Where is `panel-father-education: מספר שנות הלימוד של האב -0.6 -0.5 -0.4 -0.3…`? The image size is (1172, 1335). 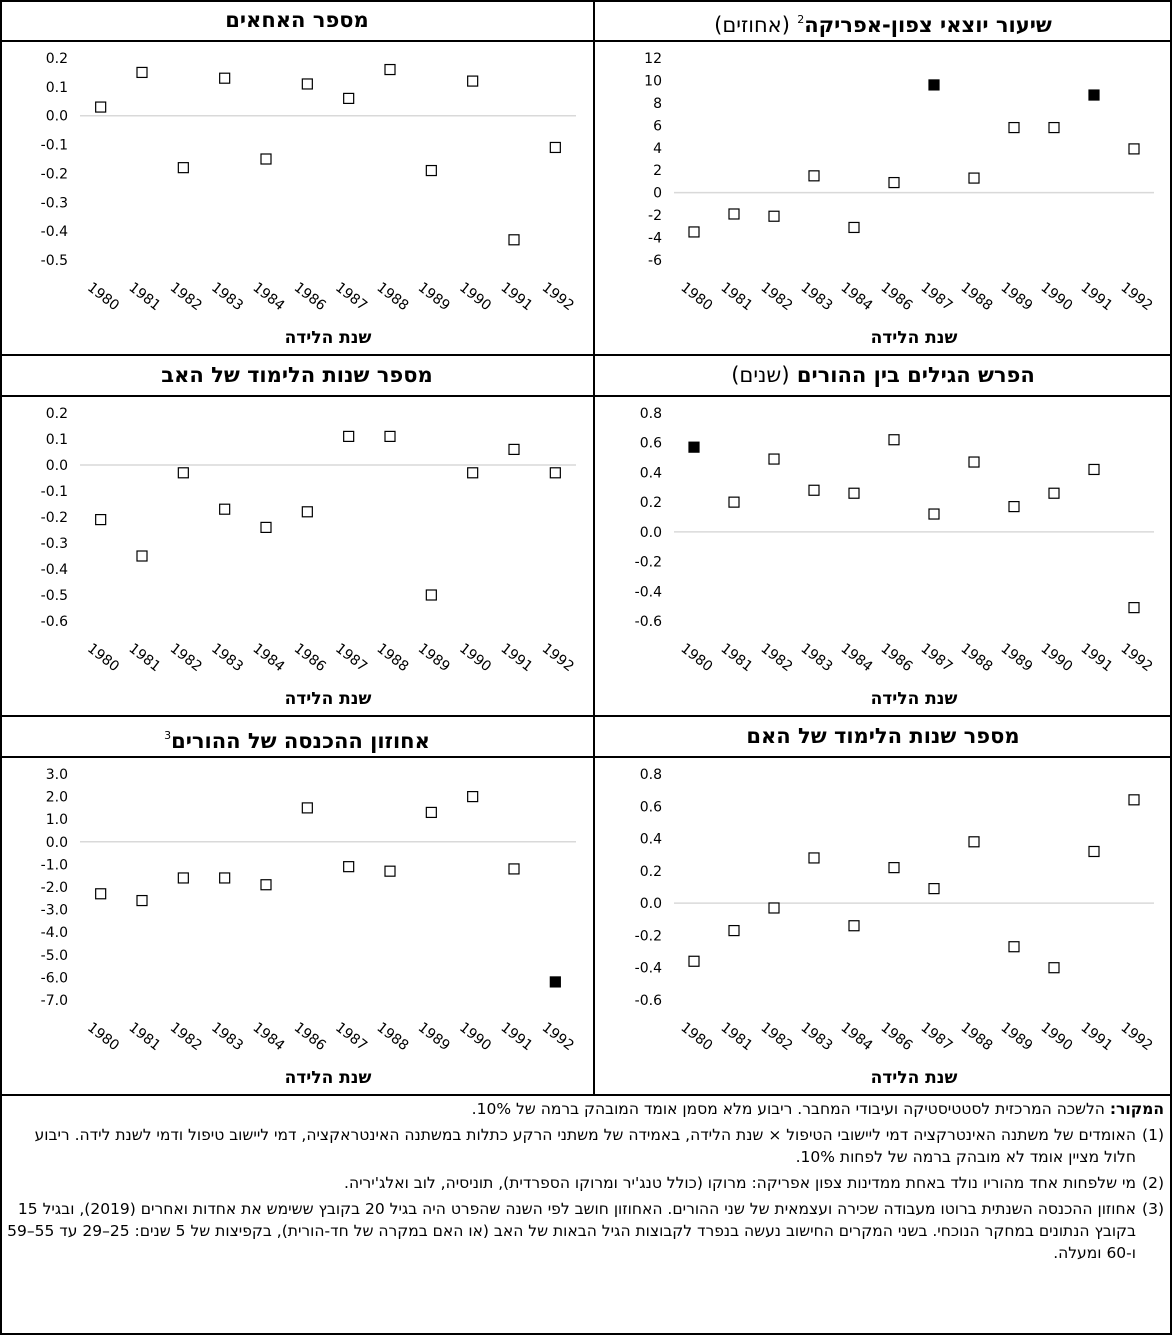
panel-father-education: מספר שנות הלימוד של האב -0.6 -0.5 -0.4 -0.3… is located at coordinates (297, 535).